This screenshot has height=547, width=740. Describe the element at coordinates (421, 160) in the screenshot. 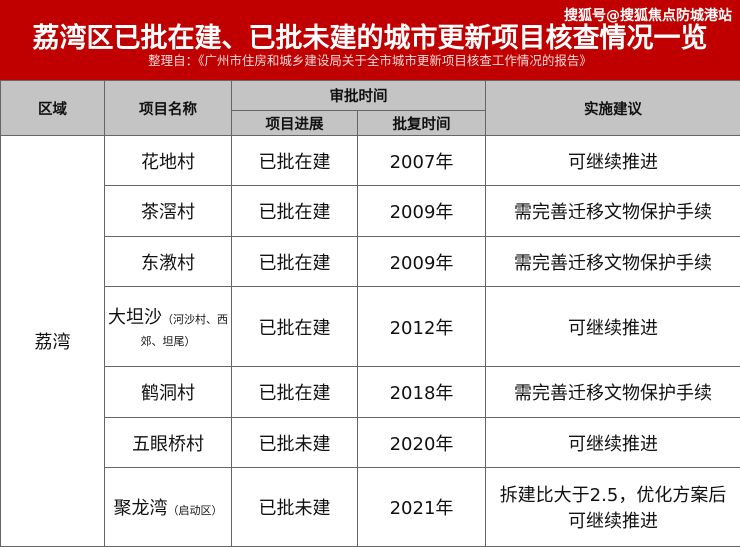

I see `year-cell: 2007年` at that location.